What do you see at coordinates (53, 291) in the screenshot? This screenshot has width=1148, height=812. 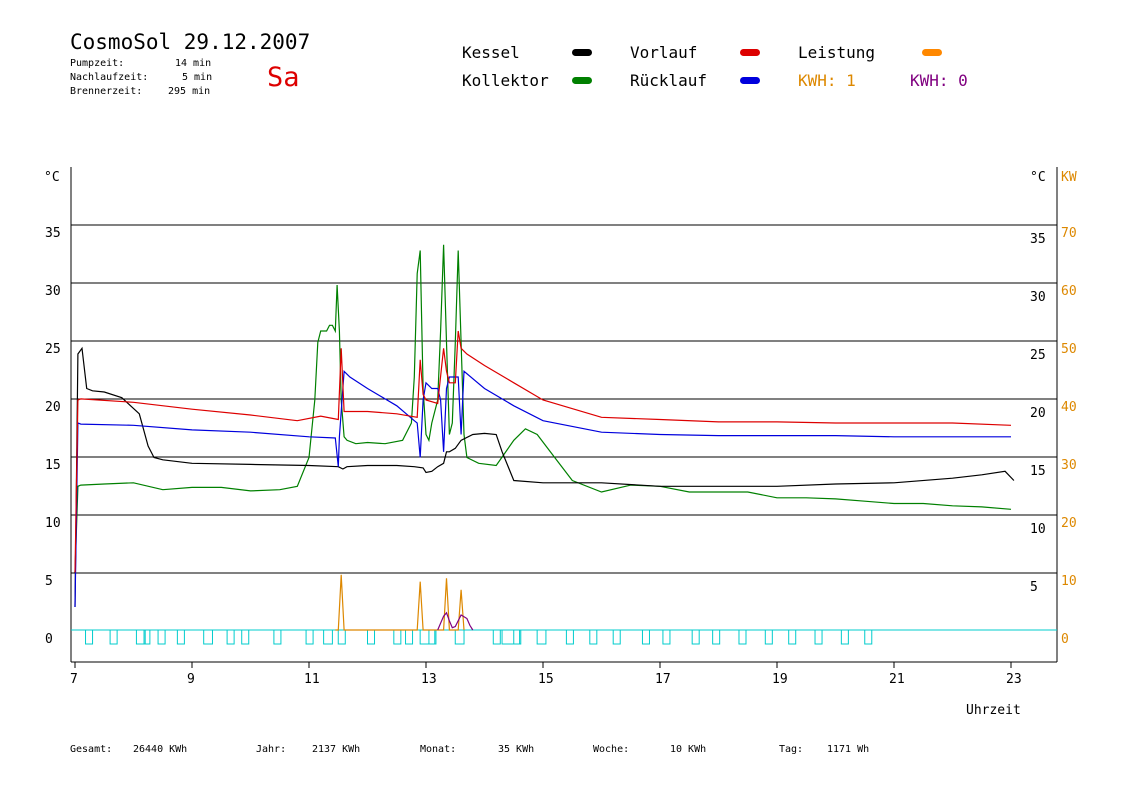 I see `y-tick-label-left: 30` at bounding box center [53, 291].